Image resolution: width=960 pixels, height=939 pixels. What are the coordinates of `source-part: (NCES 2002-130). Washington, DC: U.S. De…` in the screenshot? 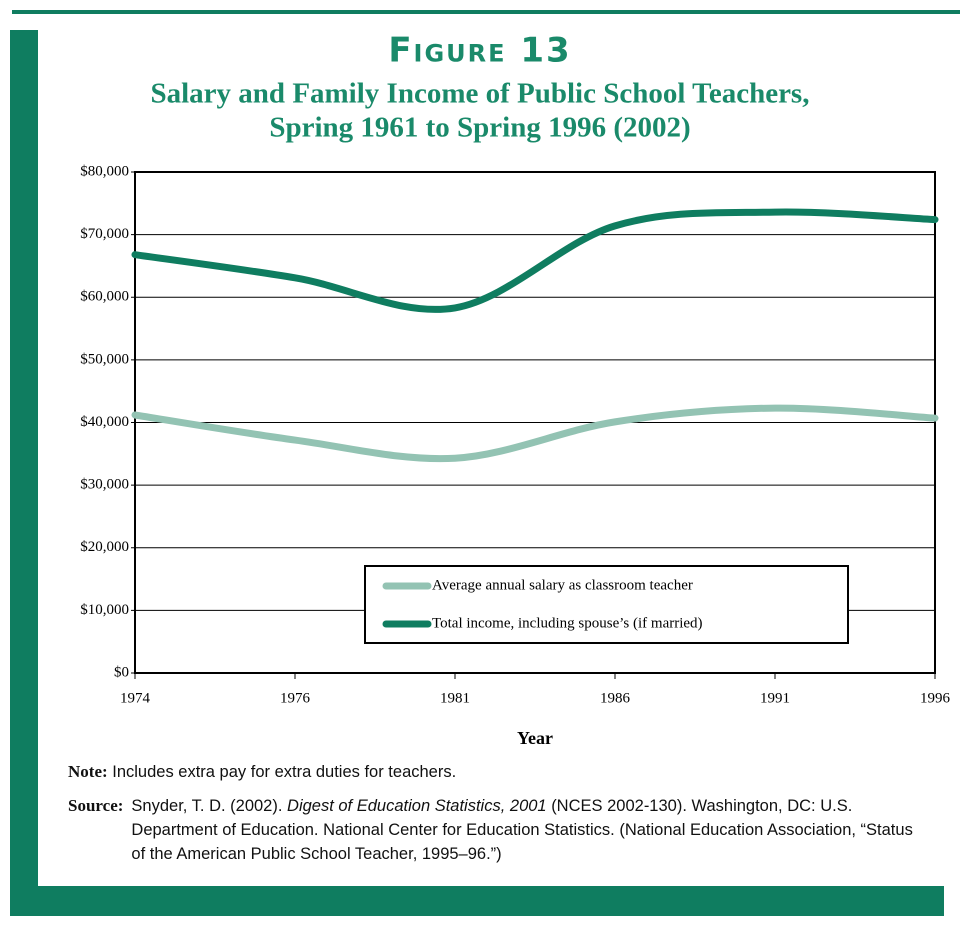 It's located at (522, 830).